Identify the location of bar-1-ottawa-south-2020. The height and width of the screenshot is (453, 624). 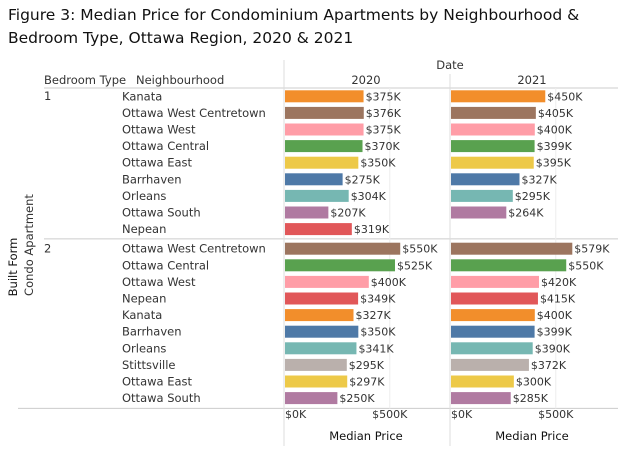
(307, 212).